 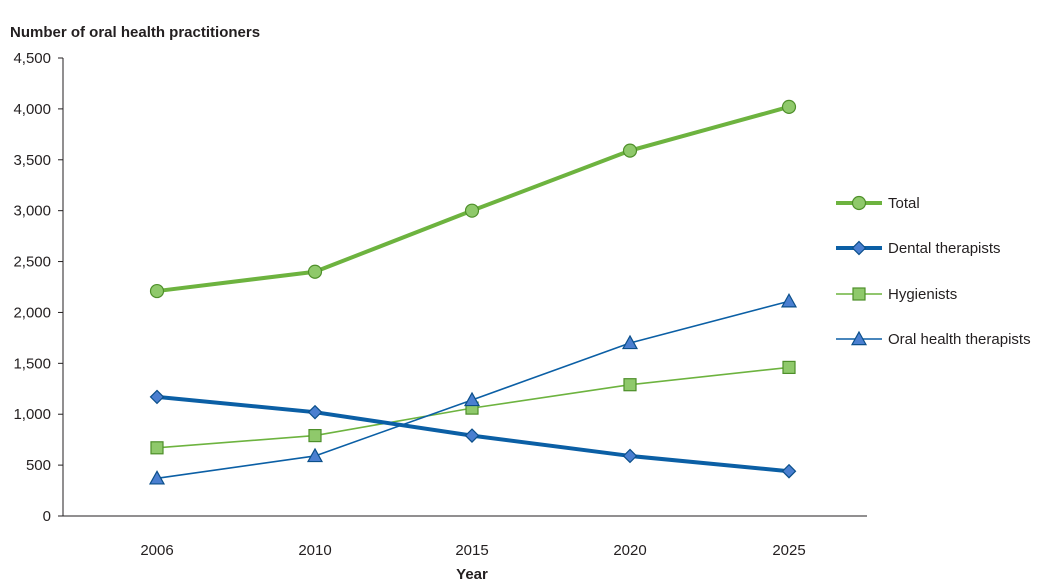 What do you see at coordinates (135, 32) in the screenshot?
I see `y-axis-title: Number of oral health practitioners` at bounding box center [135, 32].